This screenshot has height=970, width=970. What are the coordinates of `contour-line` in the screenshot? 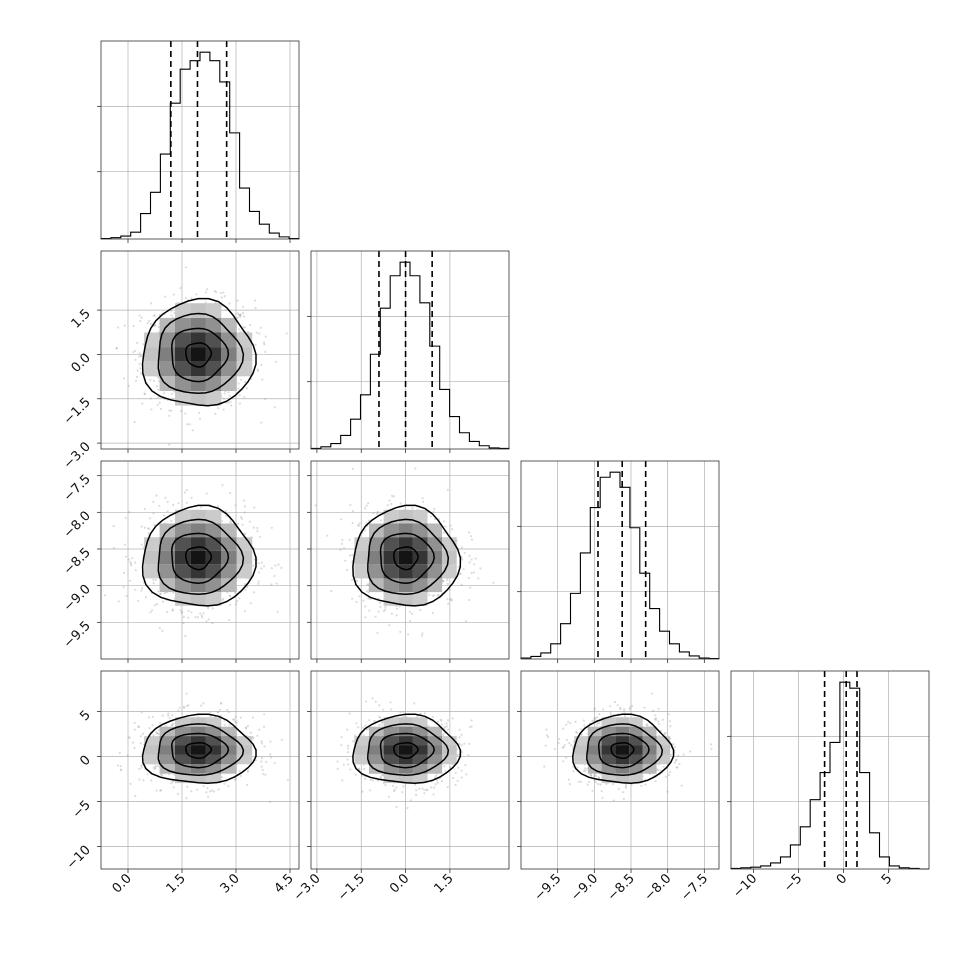 It's located at (199, 352).